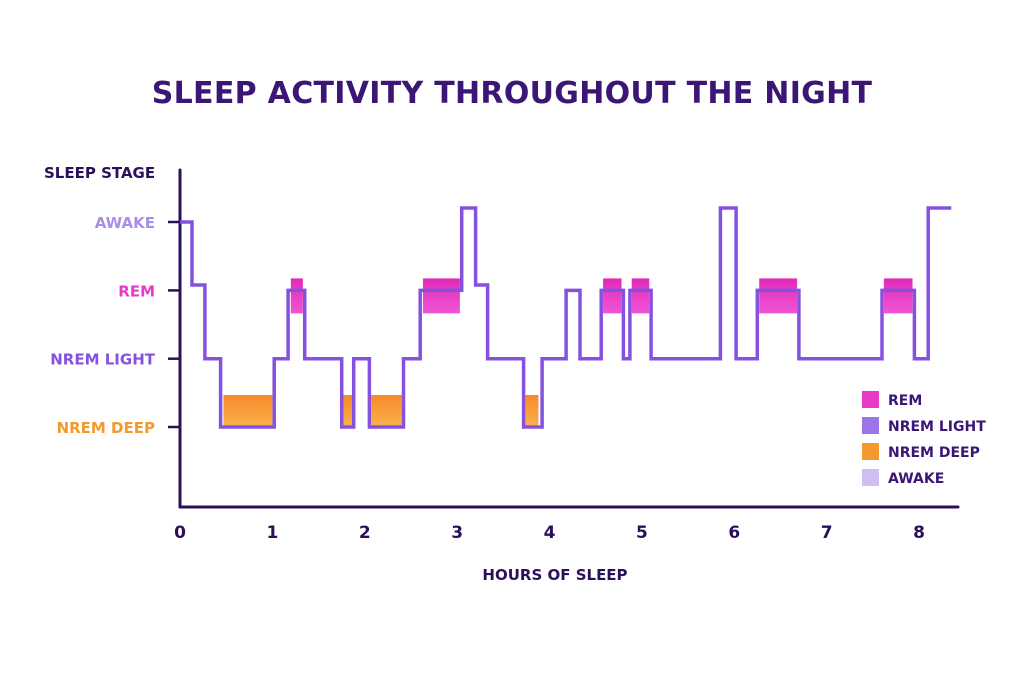 The image size is (1024, 683). What do you see at coordinates (125, 223) in the screenshot?
I see `y-label-awake: AWAKE` at bounding box center [125, 223].